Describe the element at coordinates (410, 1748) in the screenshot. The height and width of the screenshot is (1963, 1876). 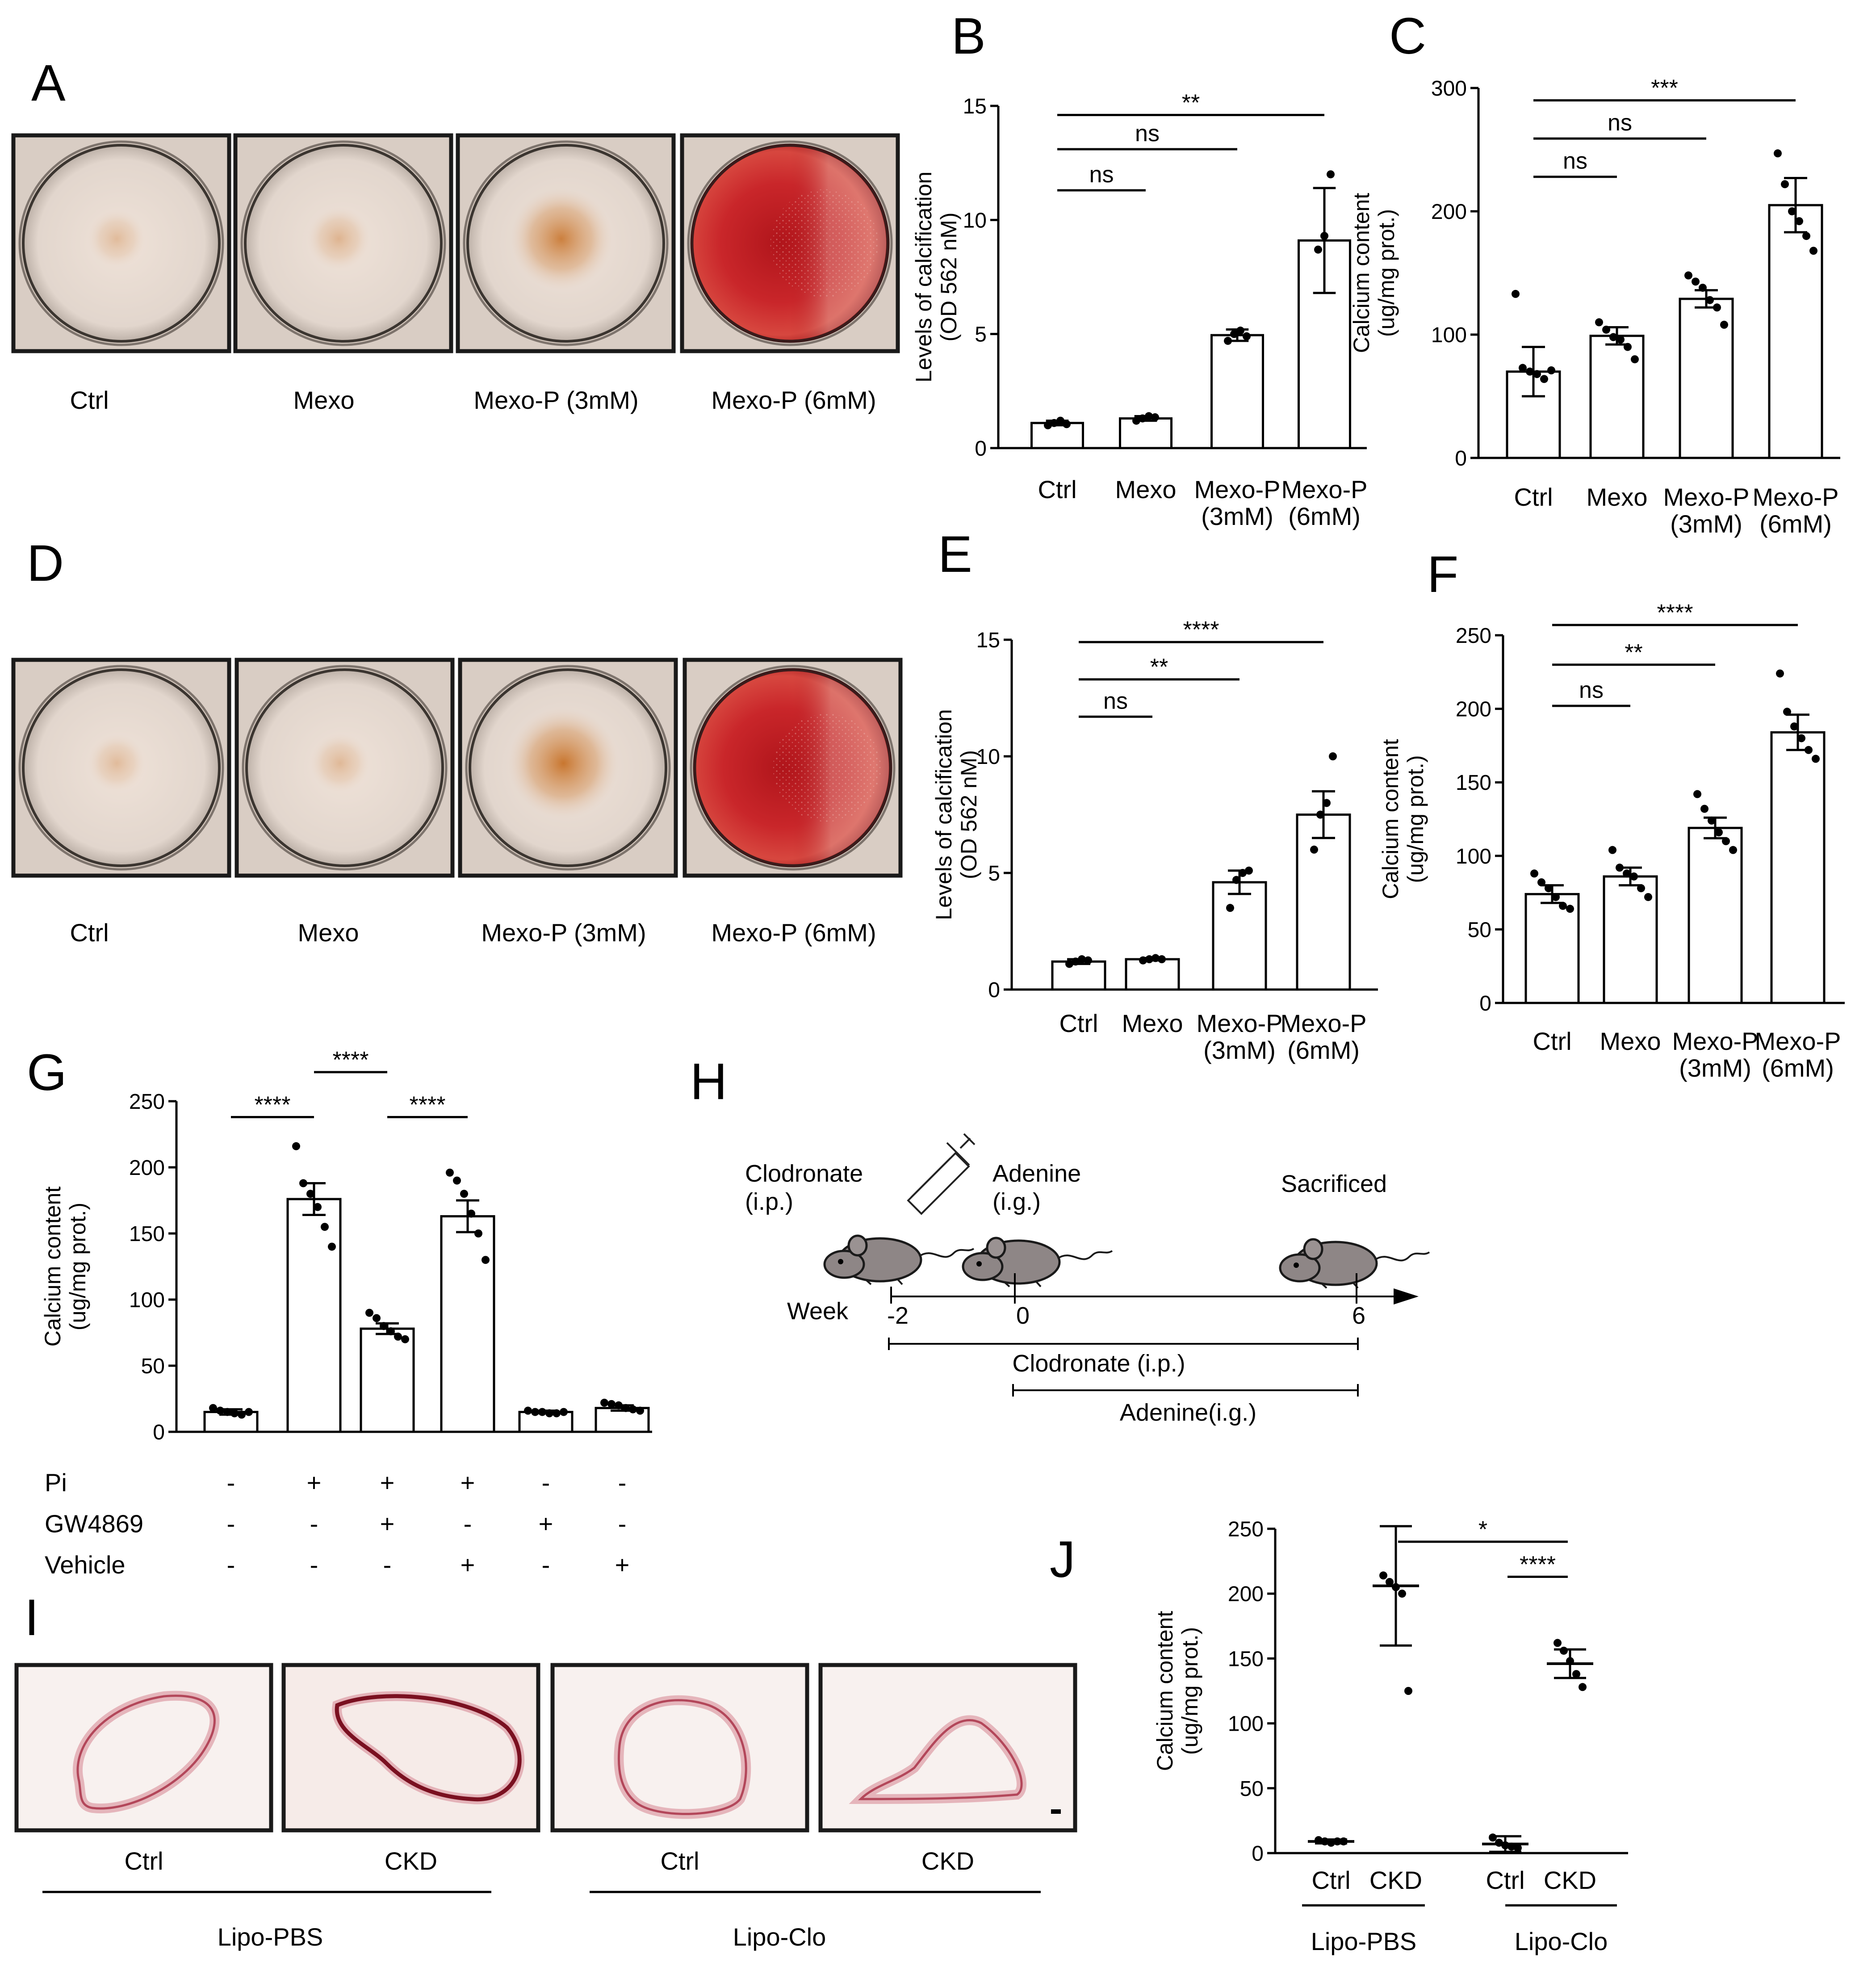
I see `photo-frame` at that location.